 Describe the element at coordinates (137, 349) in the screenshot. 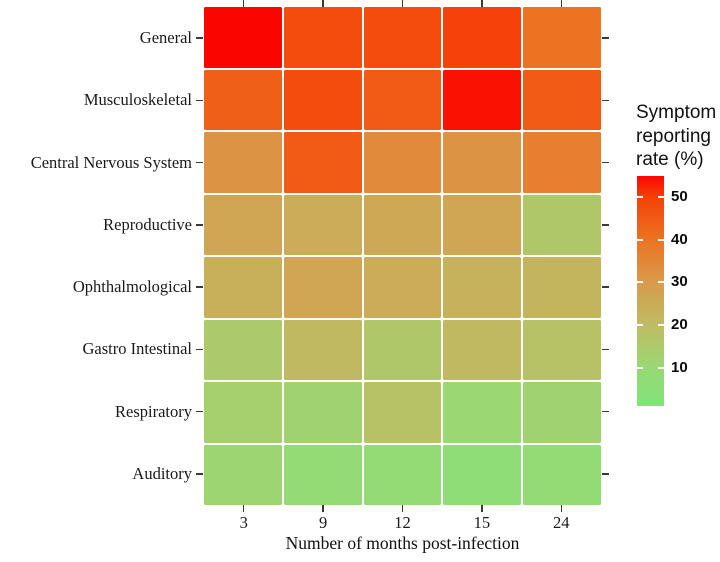

I see `y-axis-label: Gastro Intestinal` at that location.